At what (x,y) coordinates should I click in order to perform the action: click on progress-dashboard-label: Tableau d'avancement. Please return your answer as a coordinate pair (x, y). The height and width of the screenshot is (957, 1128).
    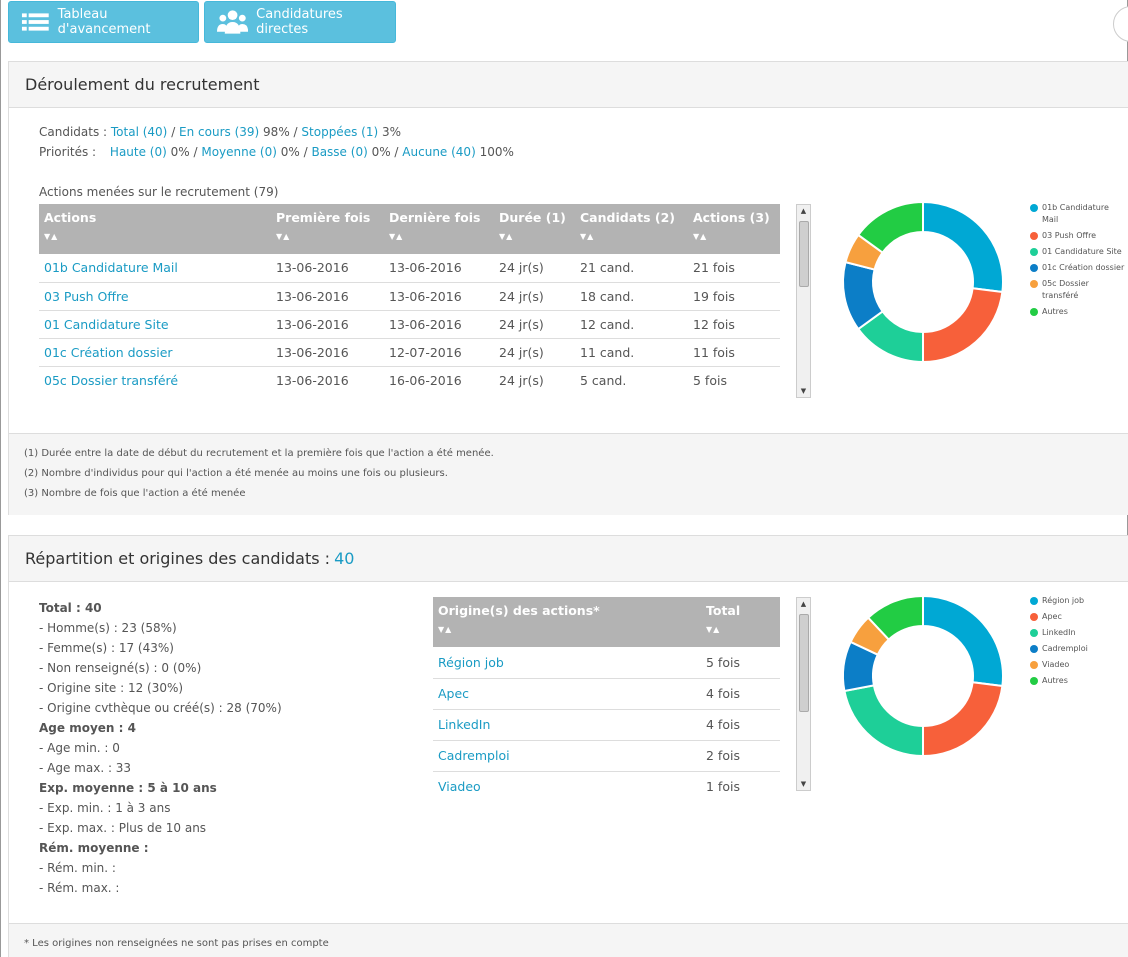
    Looking at the image, I should click on (104, 22).